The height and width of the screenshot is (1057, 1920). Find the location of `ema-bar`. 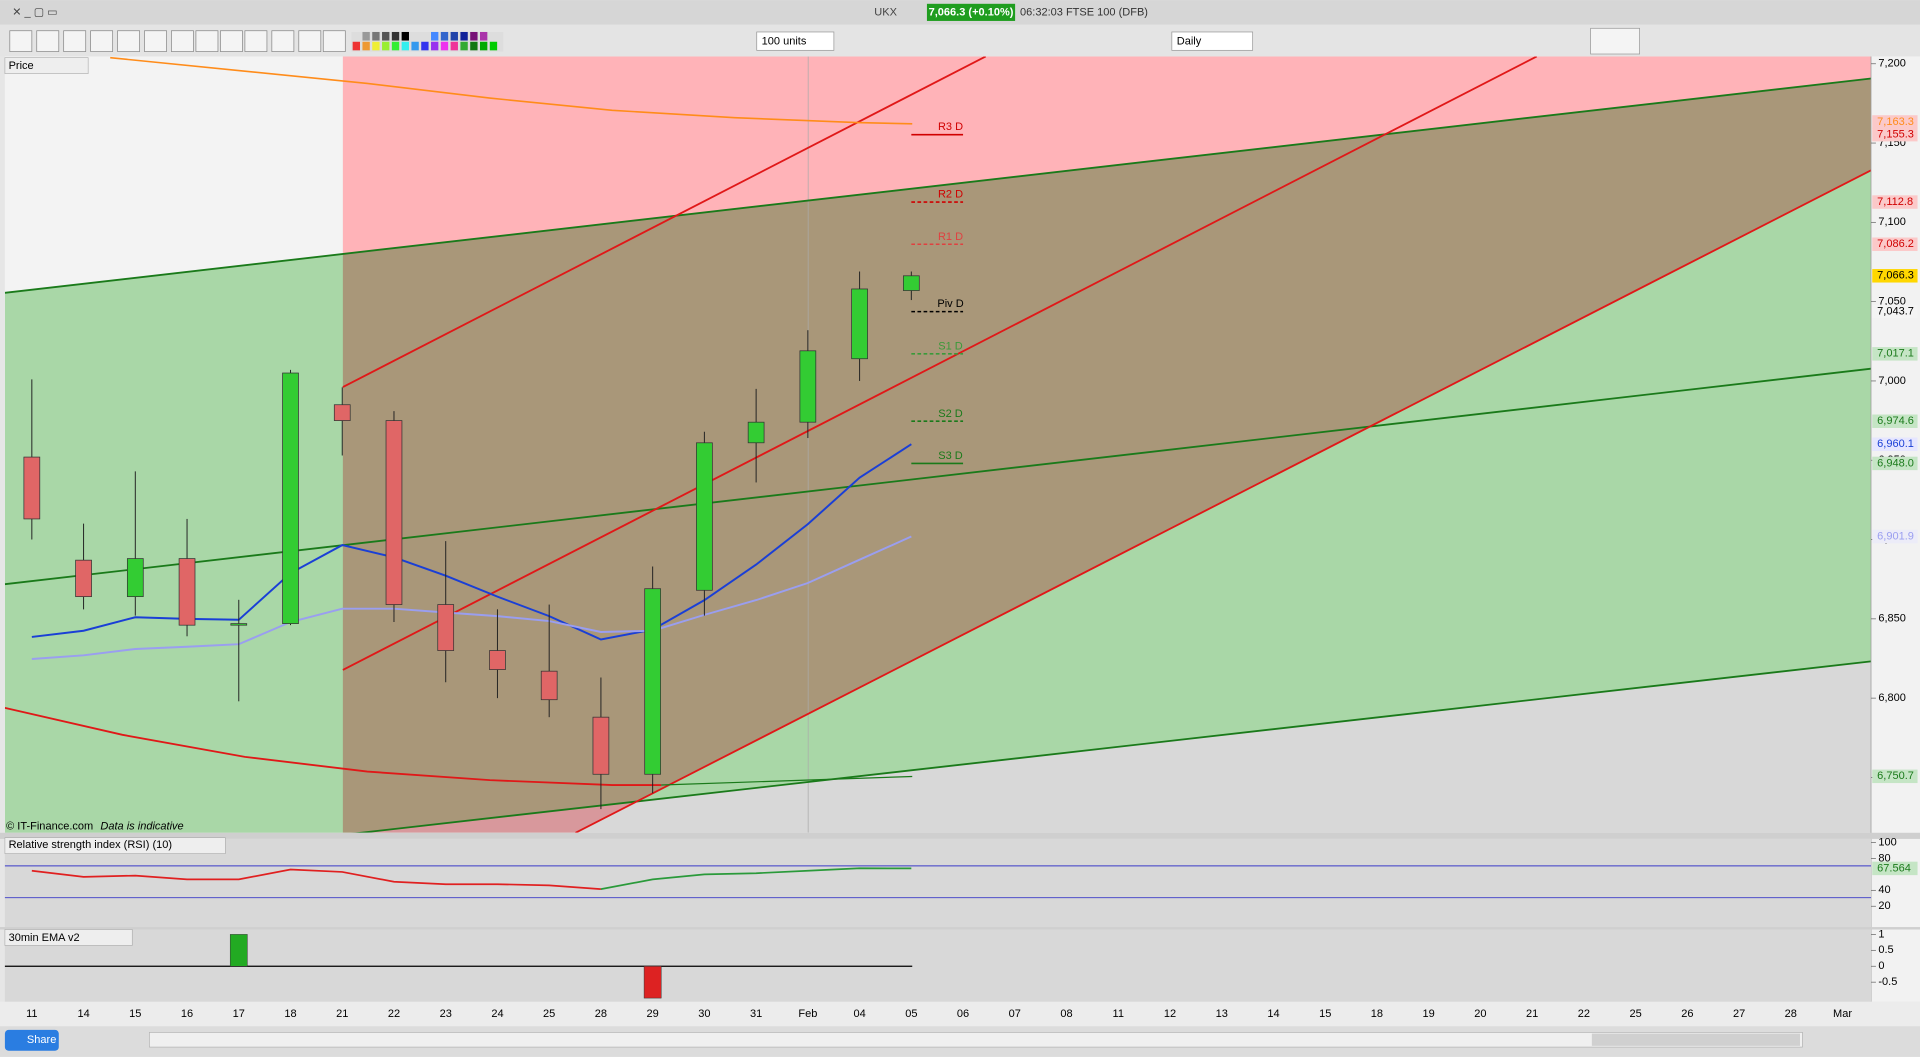

ema-bar is located at coordinates (238, 950).